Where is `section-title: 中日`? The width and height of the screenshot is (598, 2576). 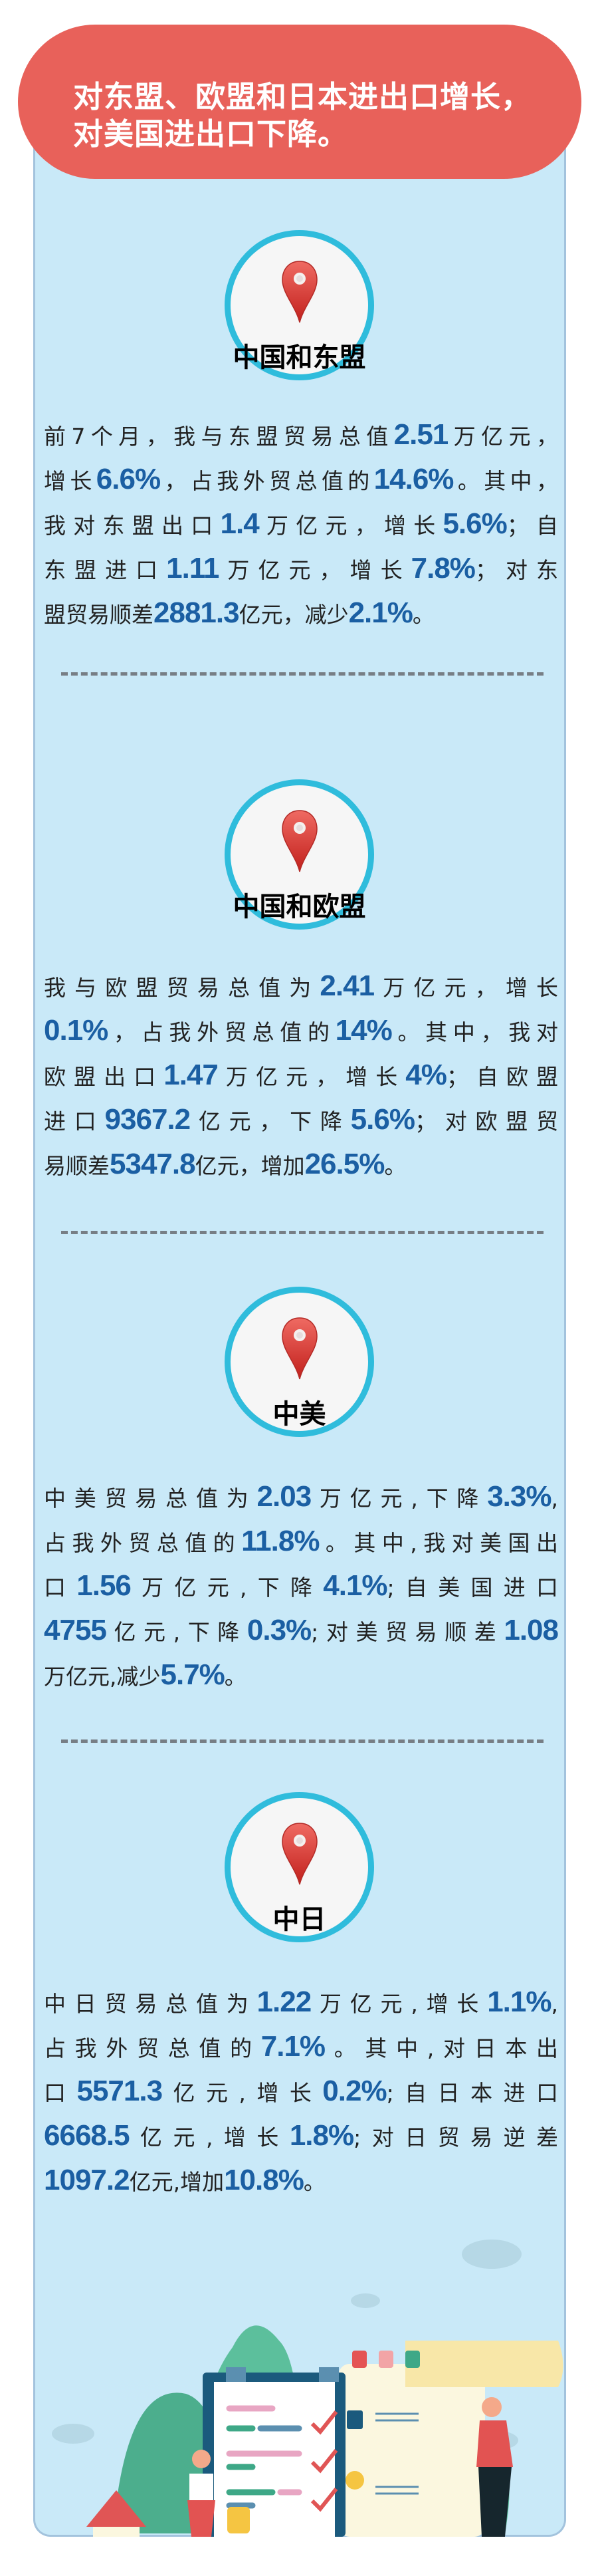 section-title: 中日 is located at coordinates (299, 1919).